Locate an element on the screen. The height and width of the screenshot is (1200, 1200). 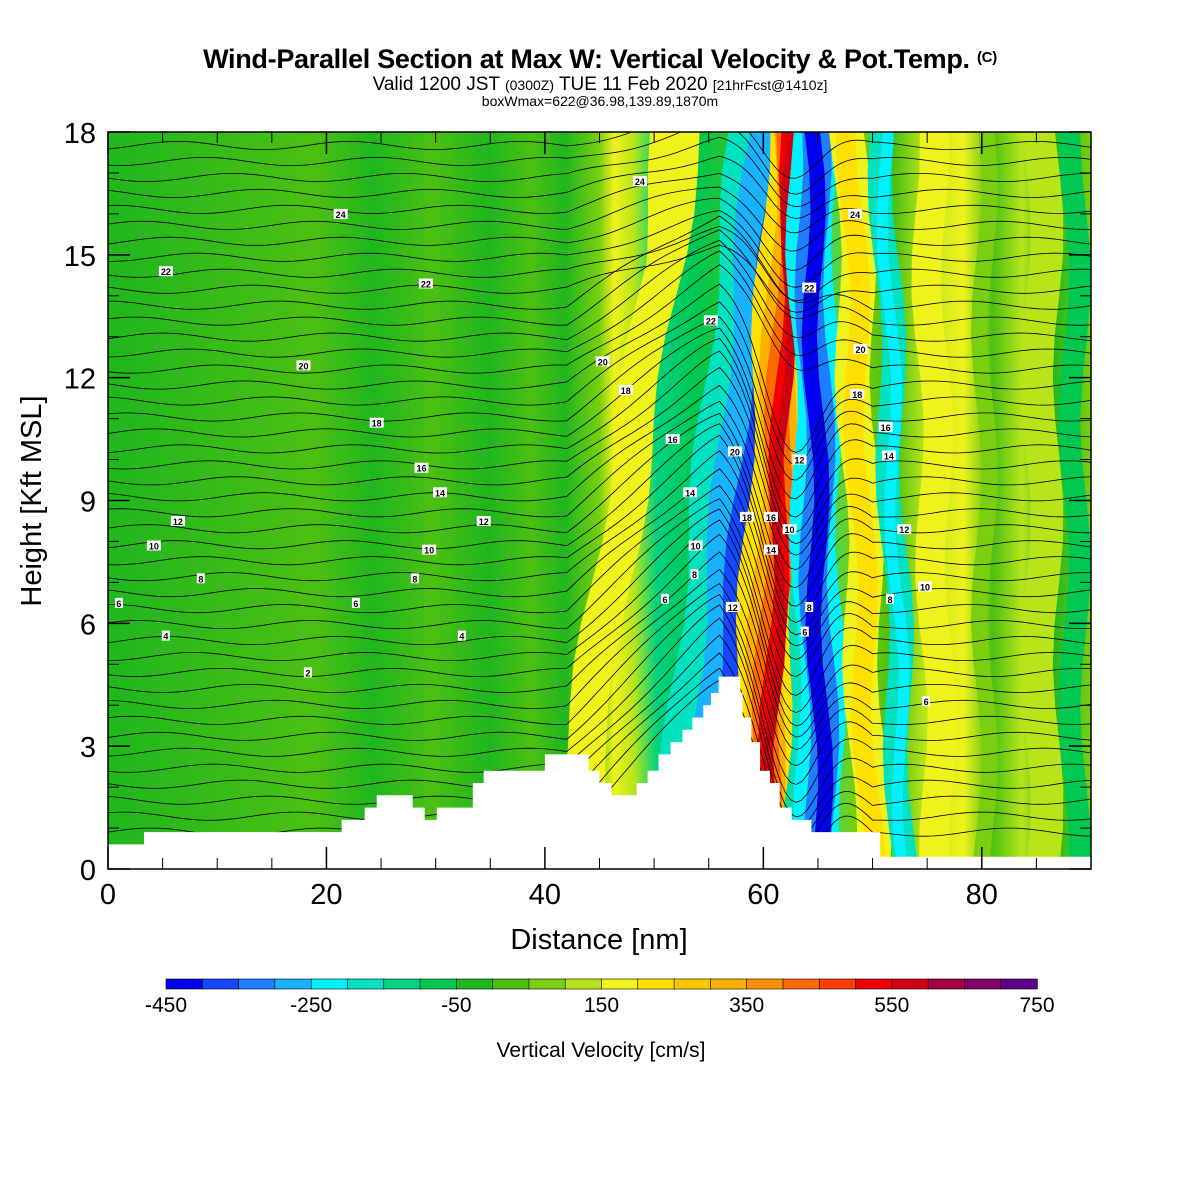
forecast-info: [21hrFcst@1410z] is located at coordinates (770, 85).